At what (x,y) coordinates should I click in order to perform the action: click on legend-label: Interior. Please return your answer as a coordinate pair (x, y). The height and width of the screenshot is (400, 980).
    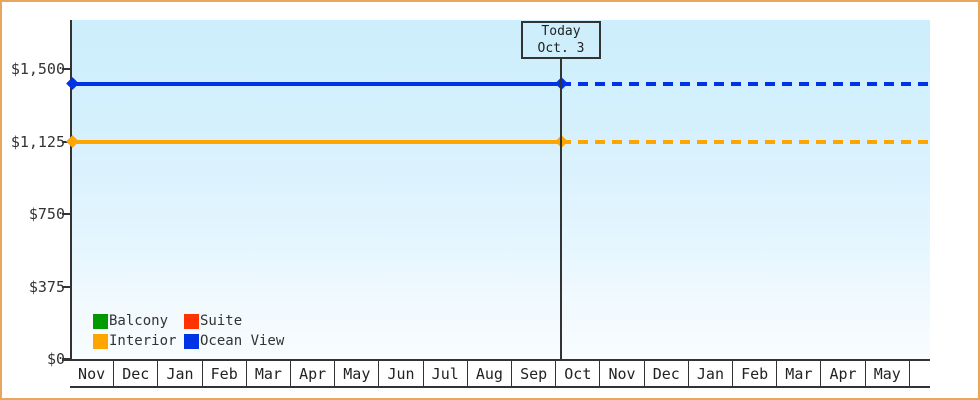
    Looking at the image, I should click on (143, 341).